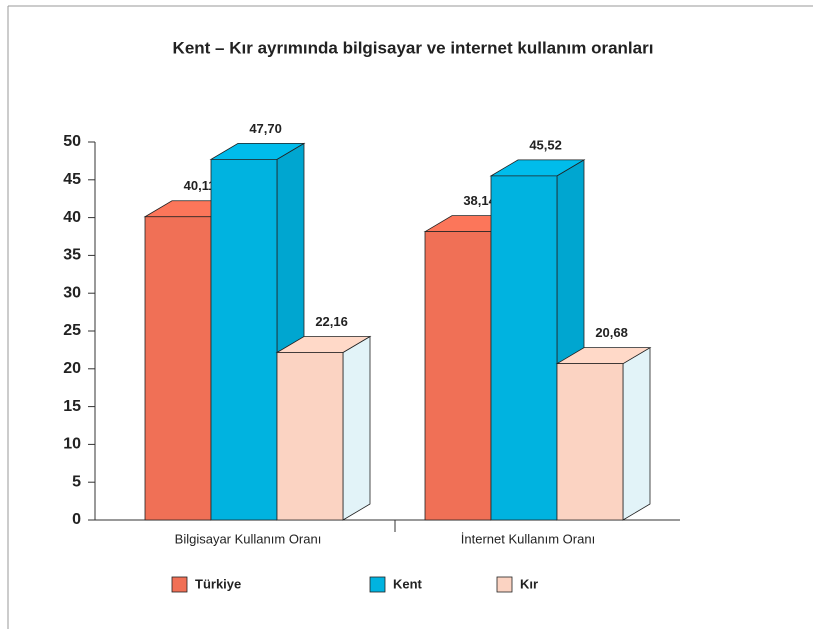 Image resolution: width=813 pixels, height=629 pixels. What do you see at coordinates (248, 538) in the screenshot?
I see `x-tick-label: Bilgisayar Kullanım Oranı` at bounding box center [248, 538].